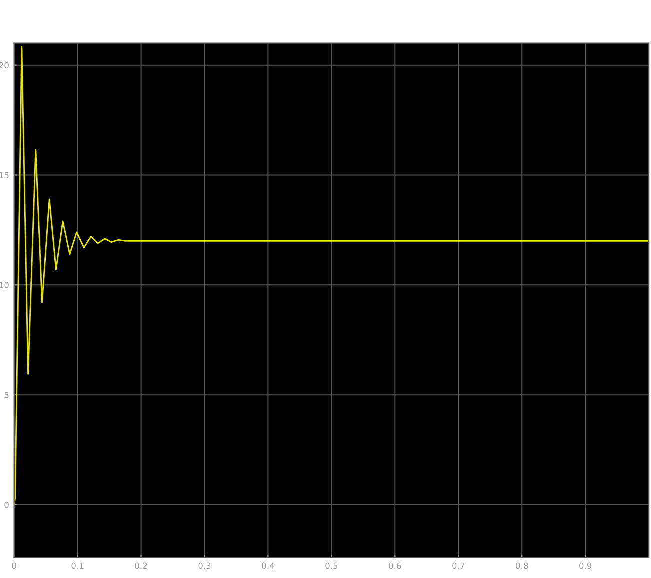 The height and width of the screenshot is (578, 651). Describe the element at coordinates (204, 566) in the screenshot. I see `x-tick-label: 0.3` at that location.